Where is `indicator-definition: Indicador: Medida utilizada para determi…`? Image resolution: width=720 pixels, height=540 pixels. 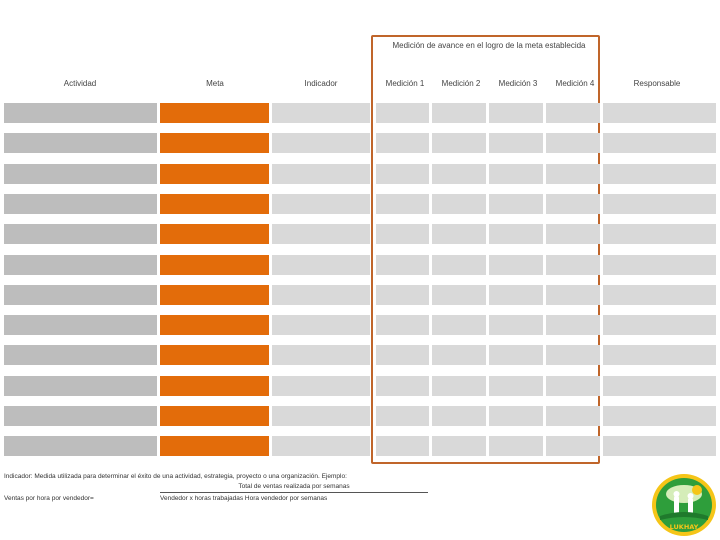
indicator-definition: Indicador: Medida utilizada para determi… is located at coordinates (175, 476).